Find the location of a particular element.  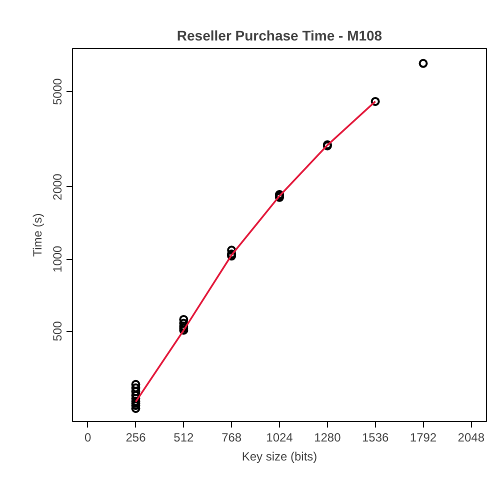

x-axis-title: Key size (bits) is located at coordinates (280, 457).